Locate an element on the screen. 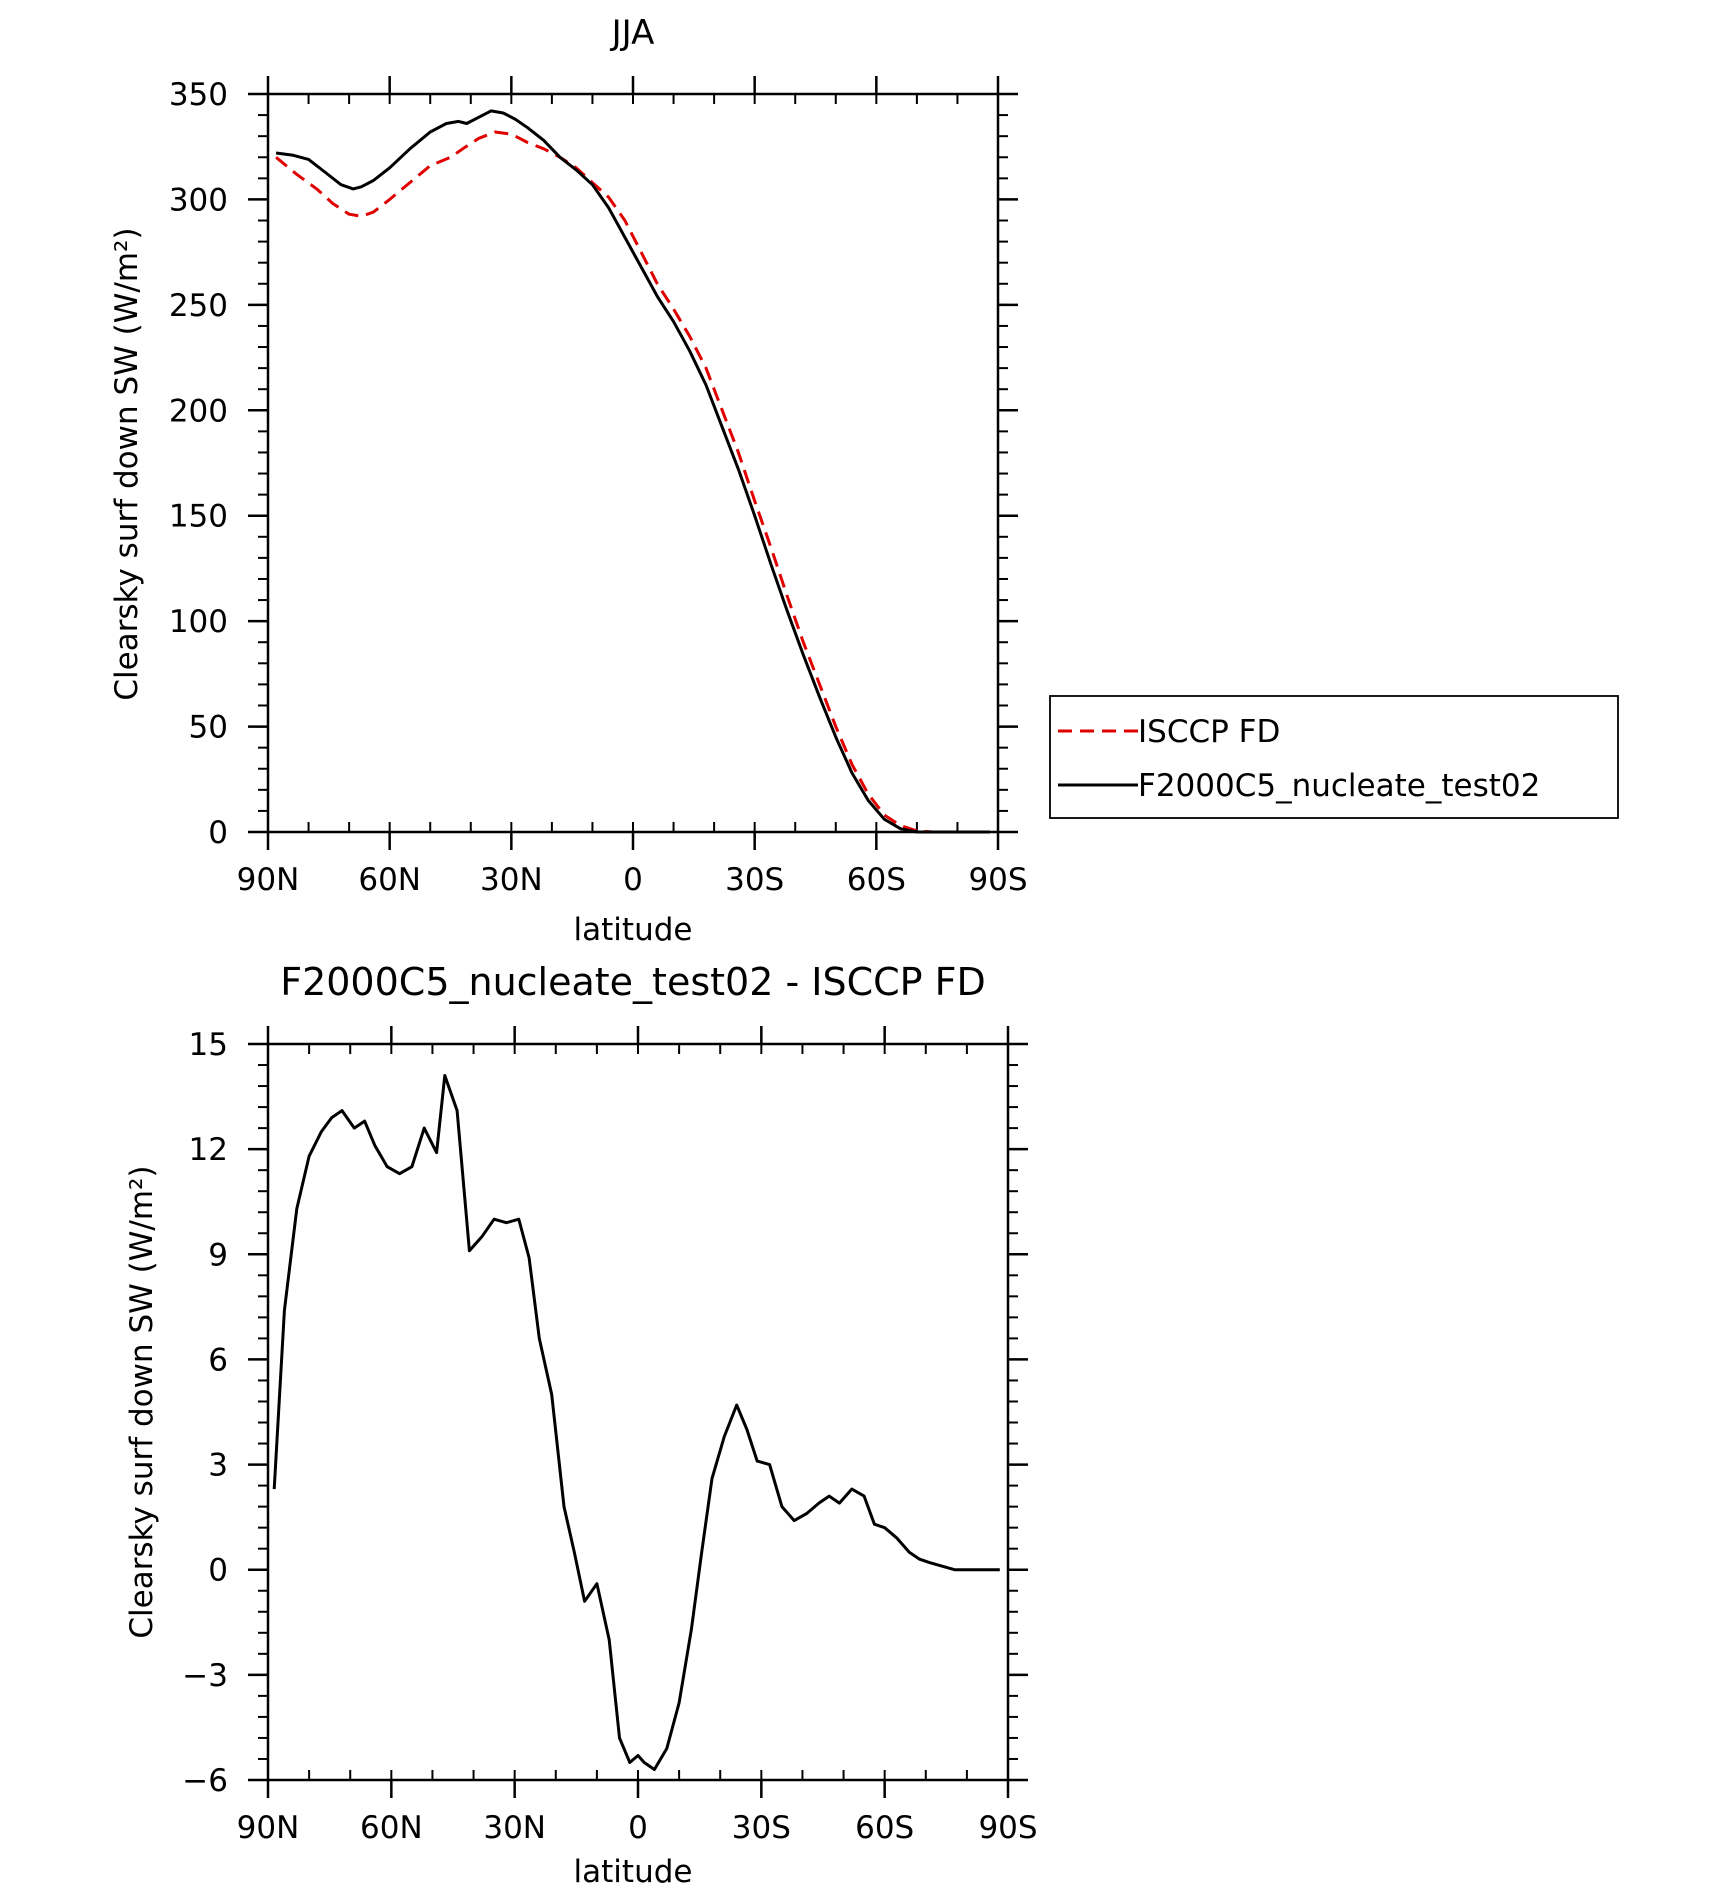 The width and height of the screenshot is (1710, 1889). y-tick-label: 100 is located at coordinates (198, 622).